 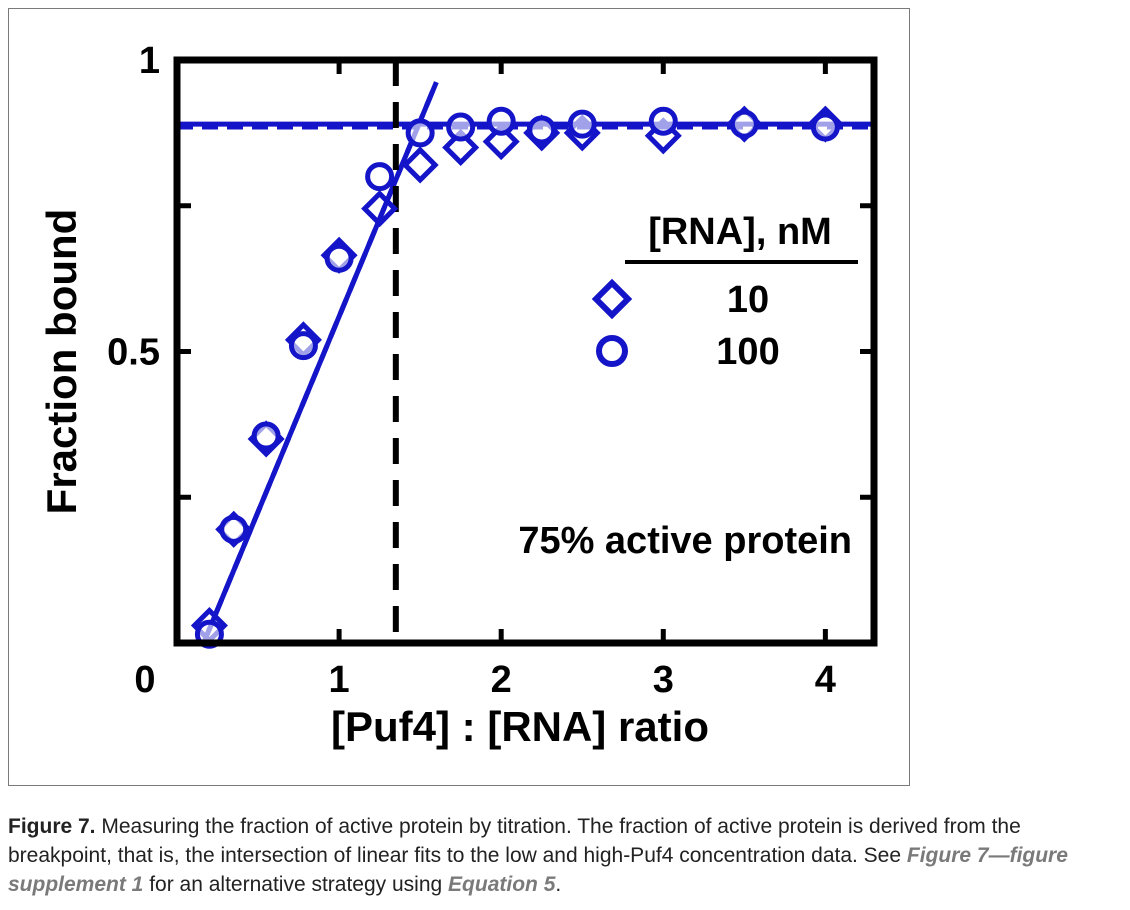 What do you see at coordinates (612, 299) in the screenshot?
I see `legend-marker-diamond` at bounding box center [612, 299].